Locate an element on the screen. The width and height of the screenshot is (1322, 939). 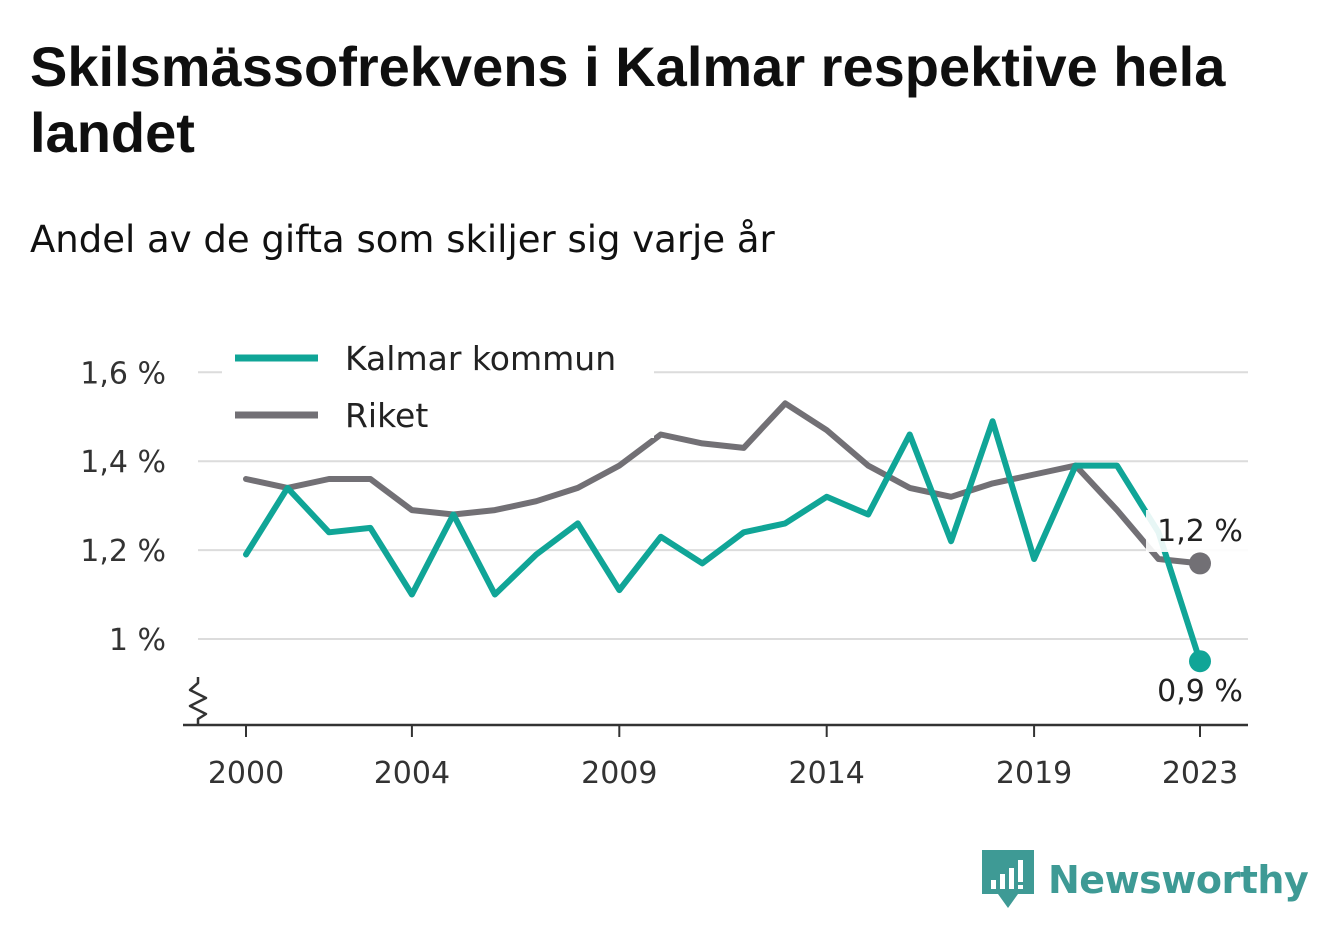
newsworthy-logo-icon is located at coordinates (1008, 879).